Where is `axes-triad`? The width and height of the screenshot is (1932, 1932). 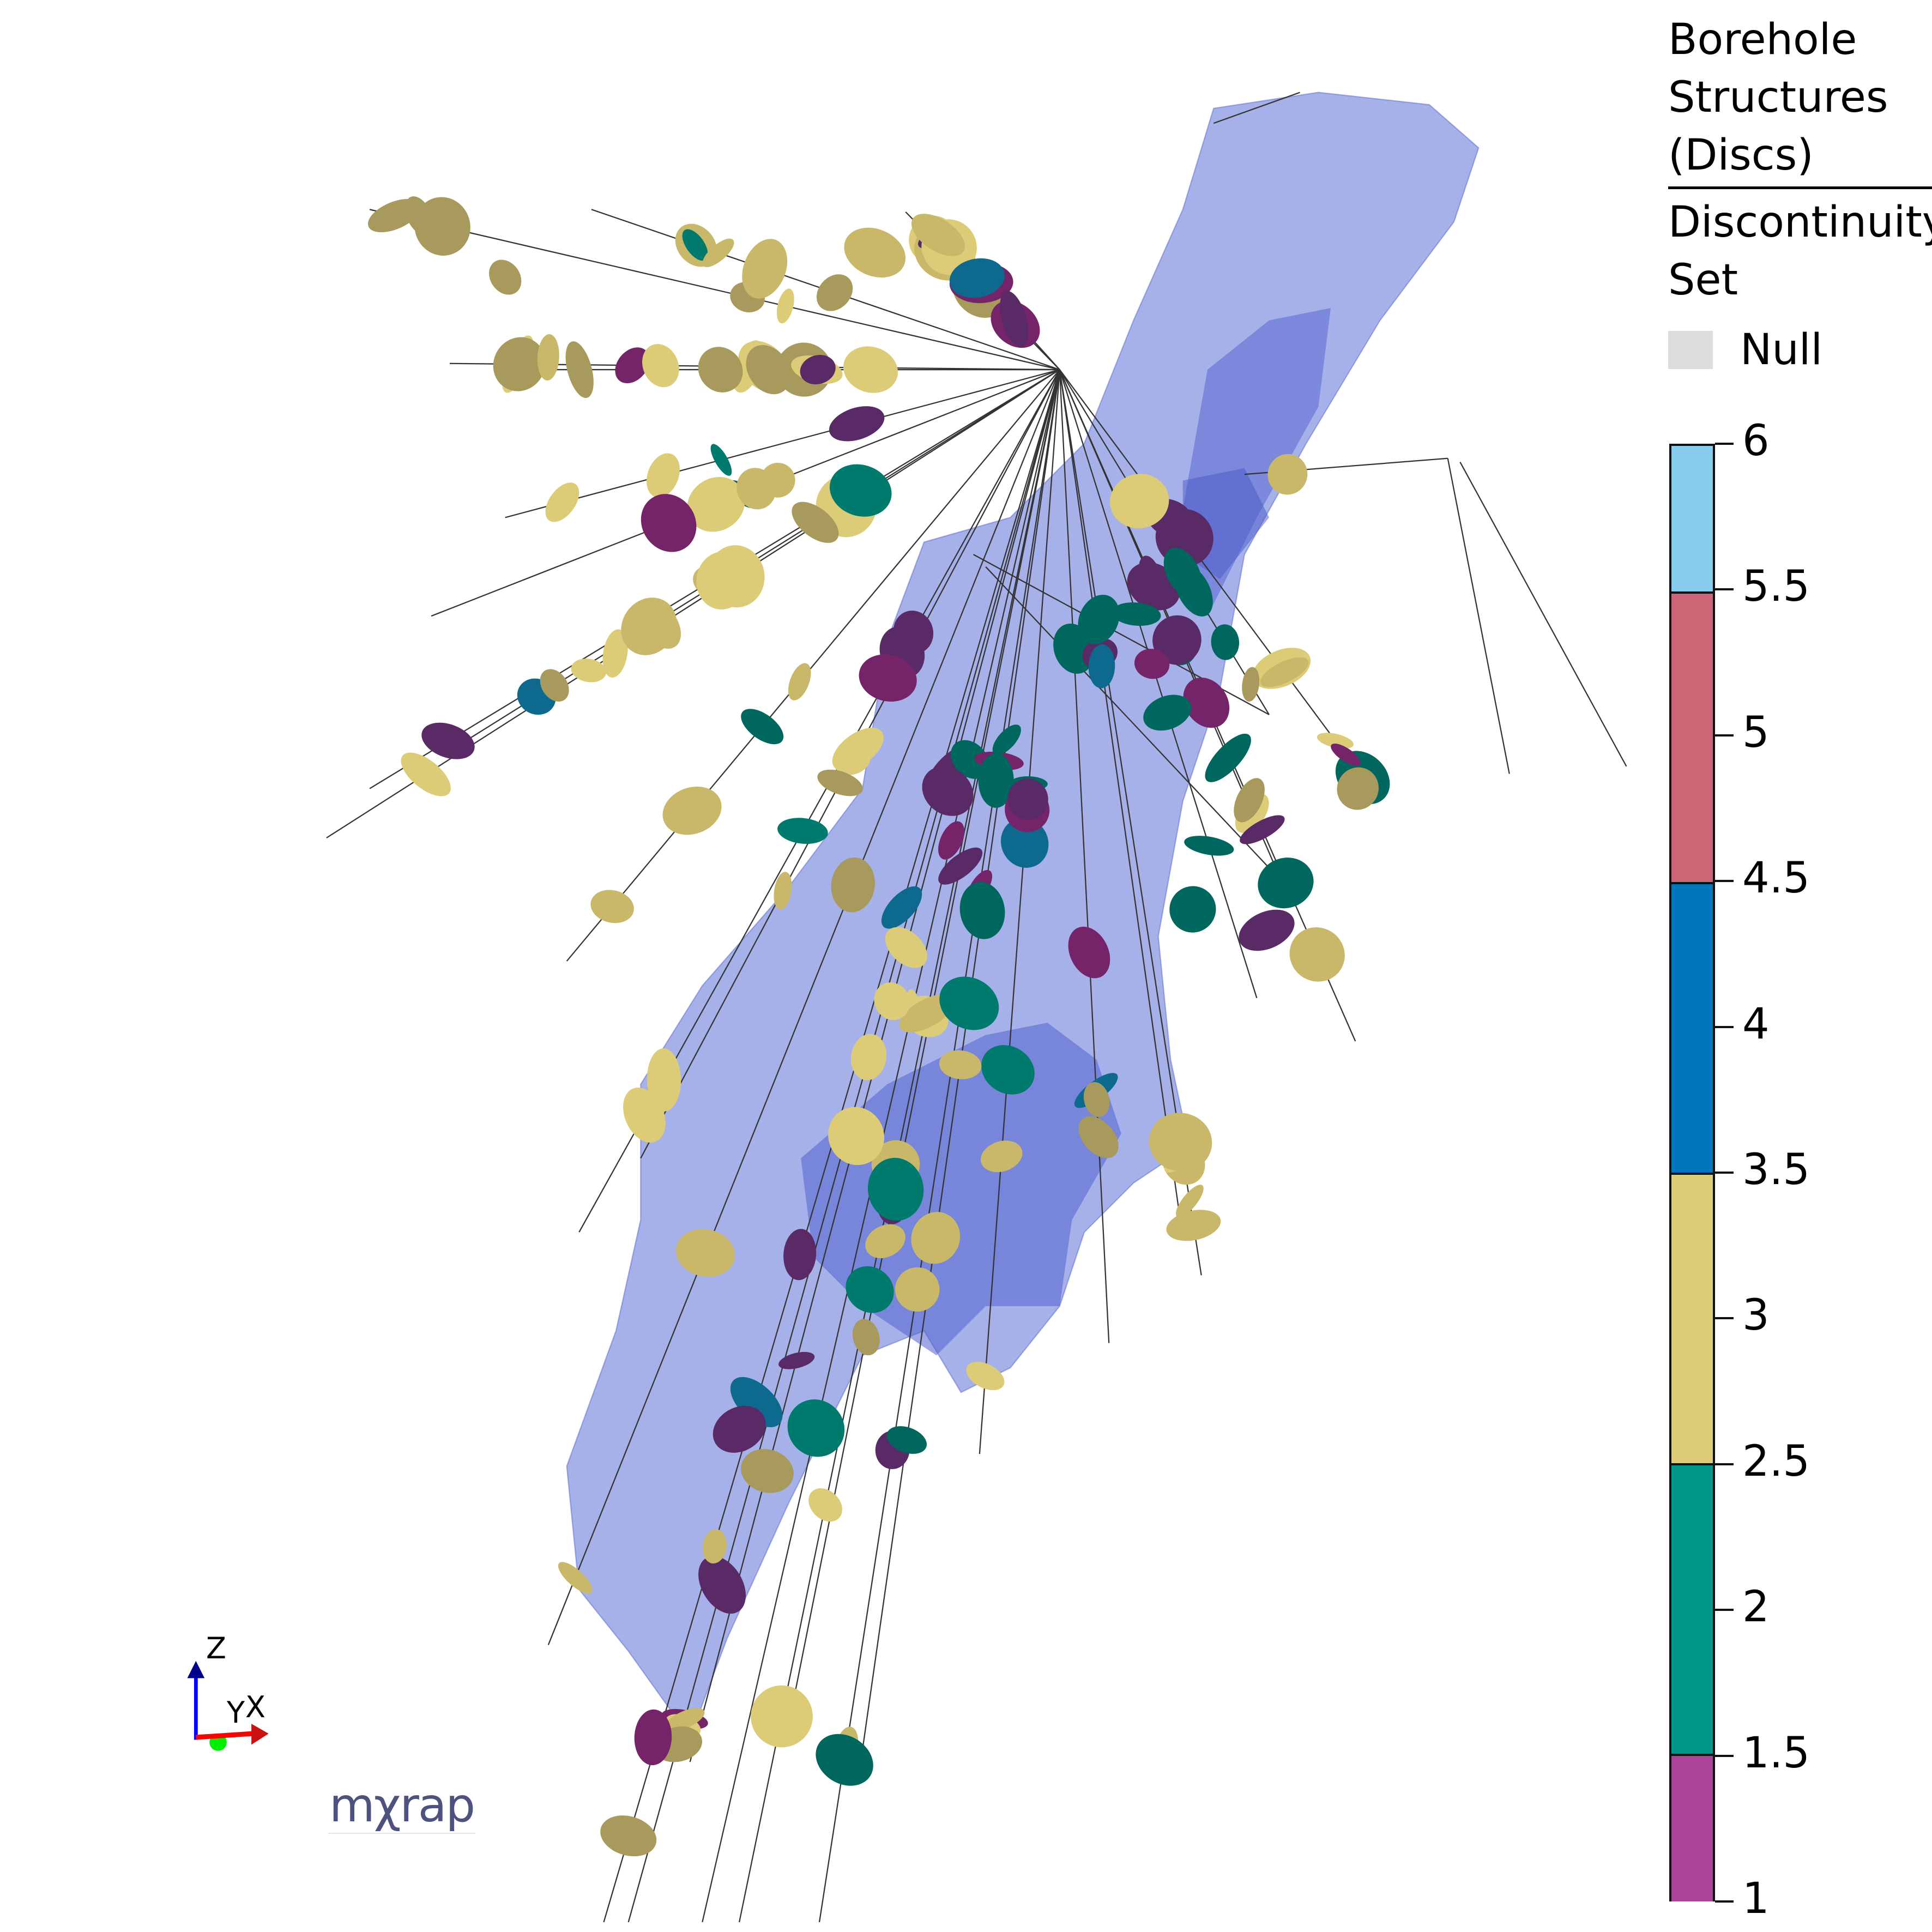 axes-triad is located at coordinates (228, 1706).